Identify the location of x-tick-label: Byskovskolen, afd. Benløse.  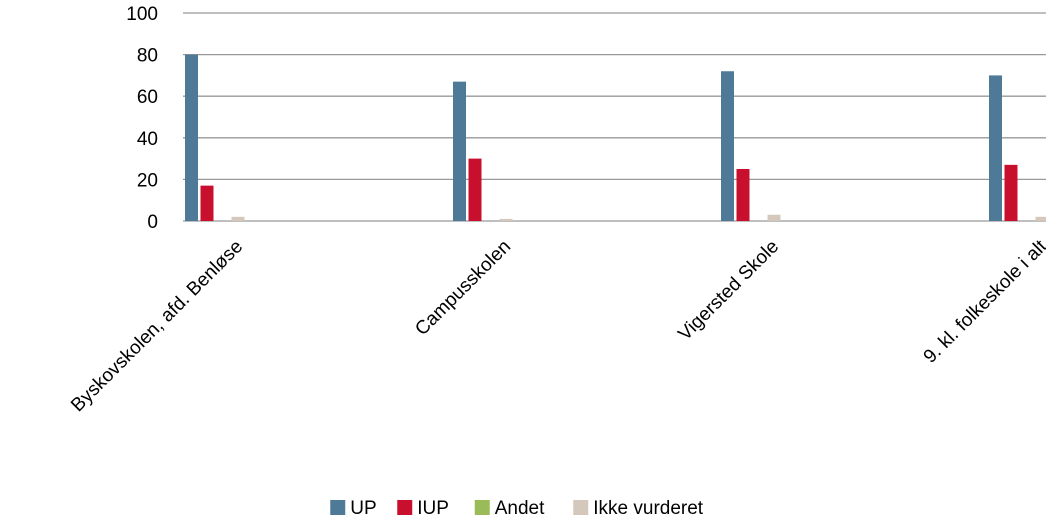
(157, 326).